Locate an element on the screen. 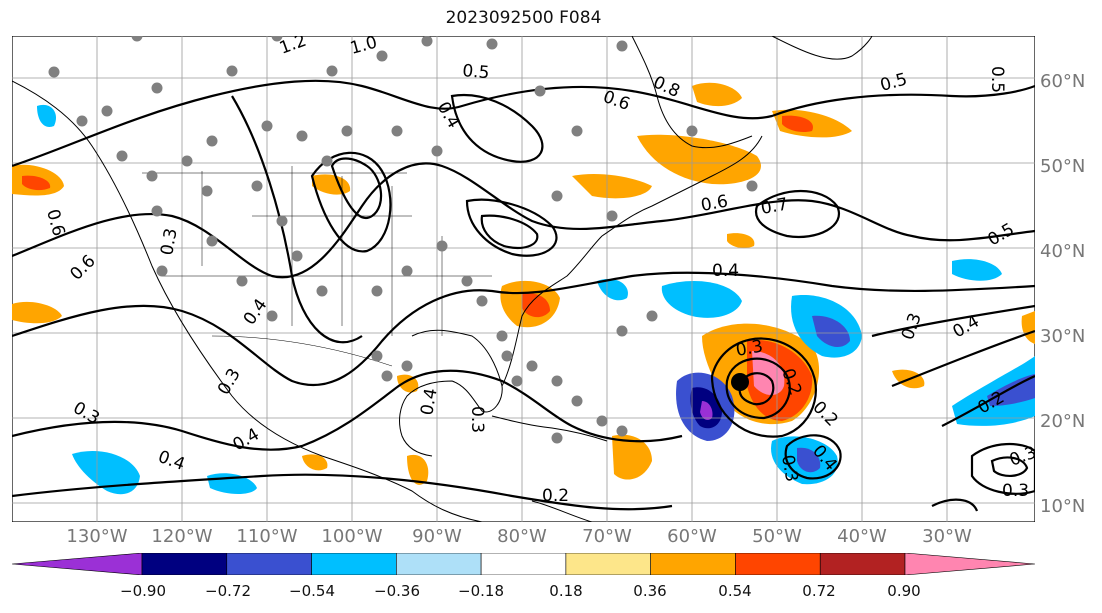 Image resolution: width=1102 pixels, height=613 pixels. colorbar-tick: 0.72 is located at coordinates (819, 591).